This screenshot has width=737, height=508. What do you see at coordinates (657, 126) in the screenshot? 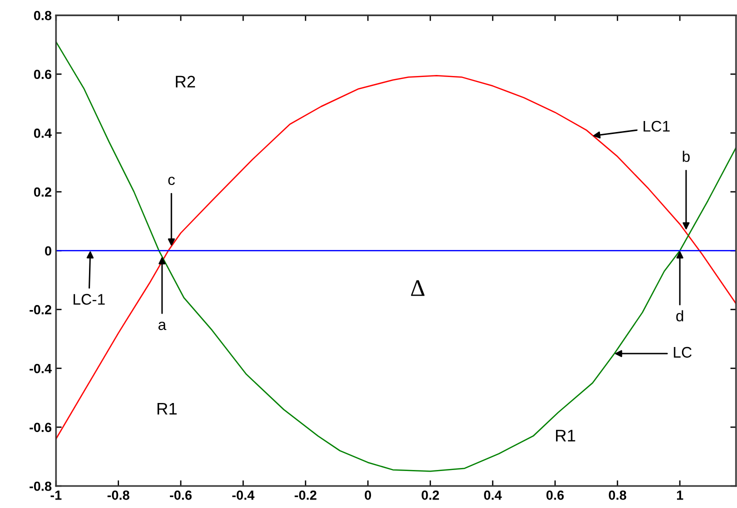
I see `annotation: LC1` at bounding box center [657, 126].